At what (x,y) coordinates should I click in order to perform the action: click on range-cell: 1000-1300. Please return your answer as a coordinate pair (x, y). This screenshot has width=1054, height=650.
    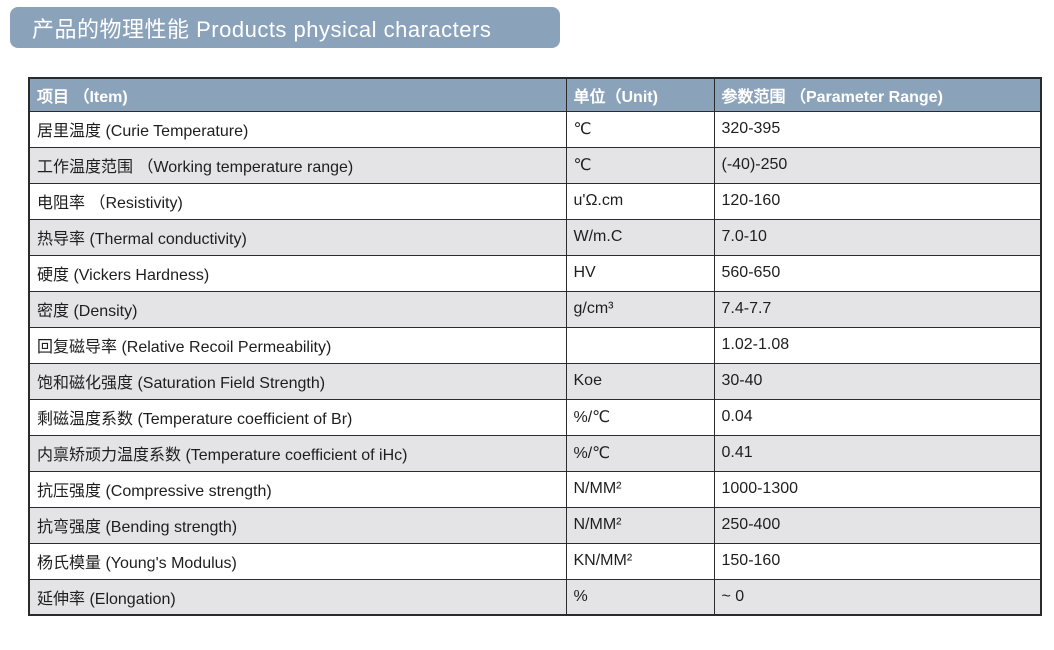
    Looking at the image, I should click on (877, 489).